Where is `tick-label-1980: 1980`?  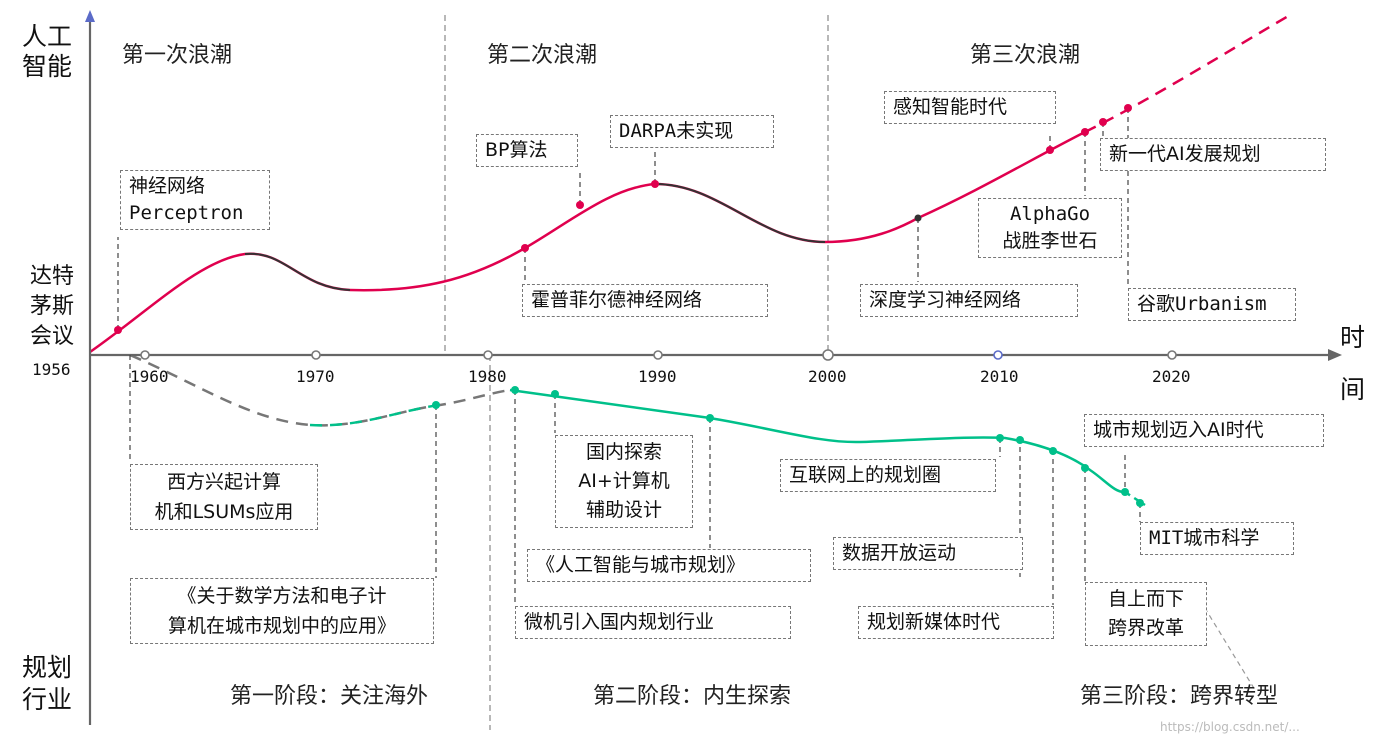 tick-label-1980: 1980 is located at coordinates (487, 376).